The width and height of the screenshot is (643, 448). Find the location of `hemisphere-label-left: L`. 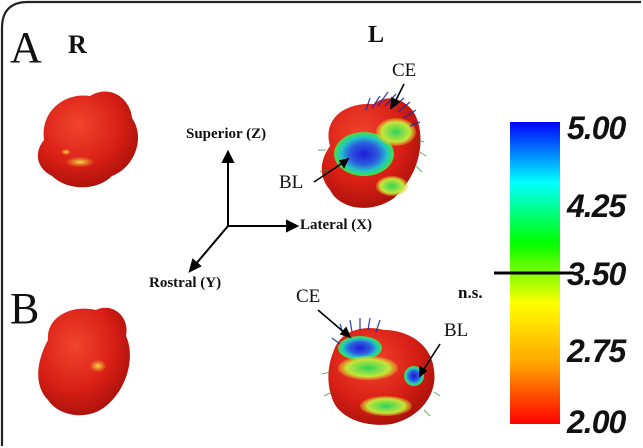

hemisphere-label-left: L is located at coordinates (376, 35).